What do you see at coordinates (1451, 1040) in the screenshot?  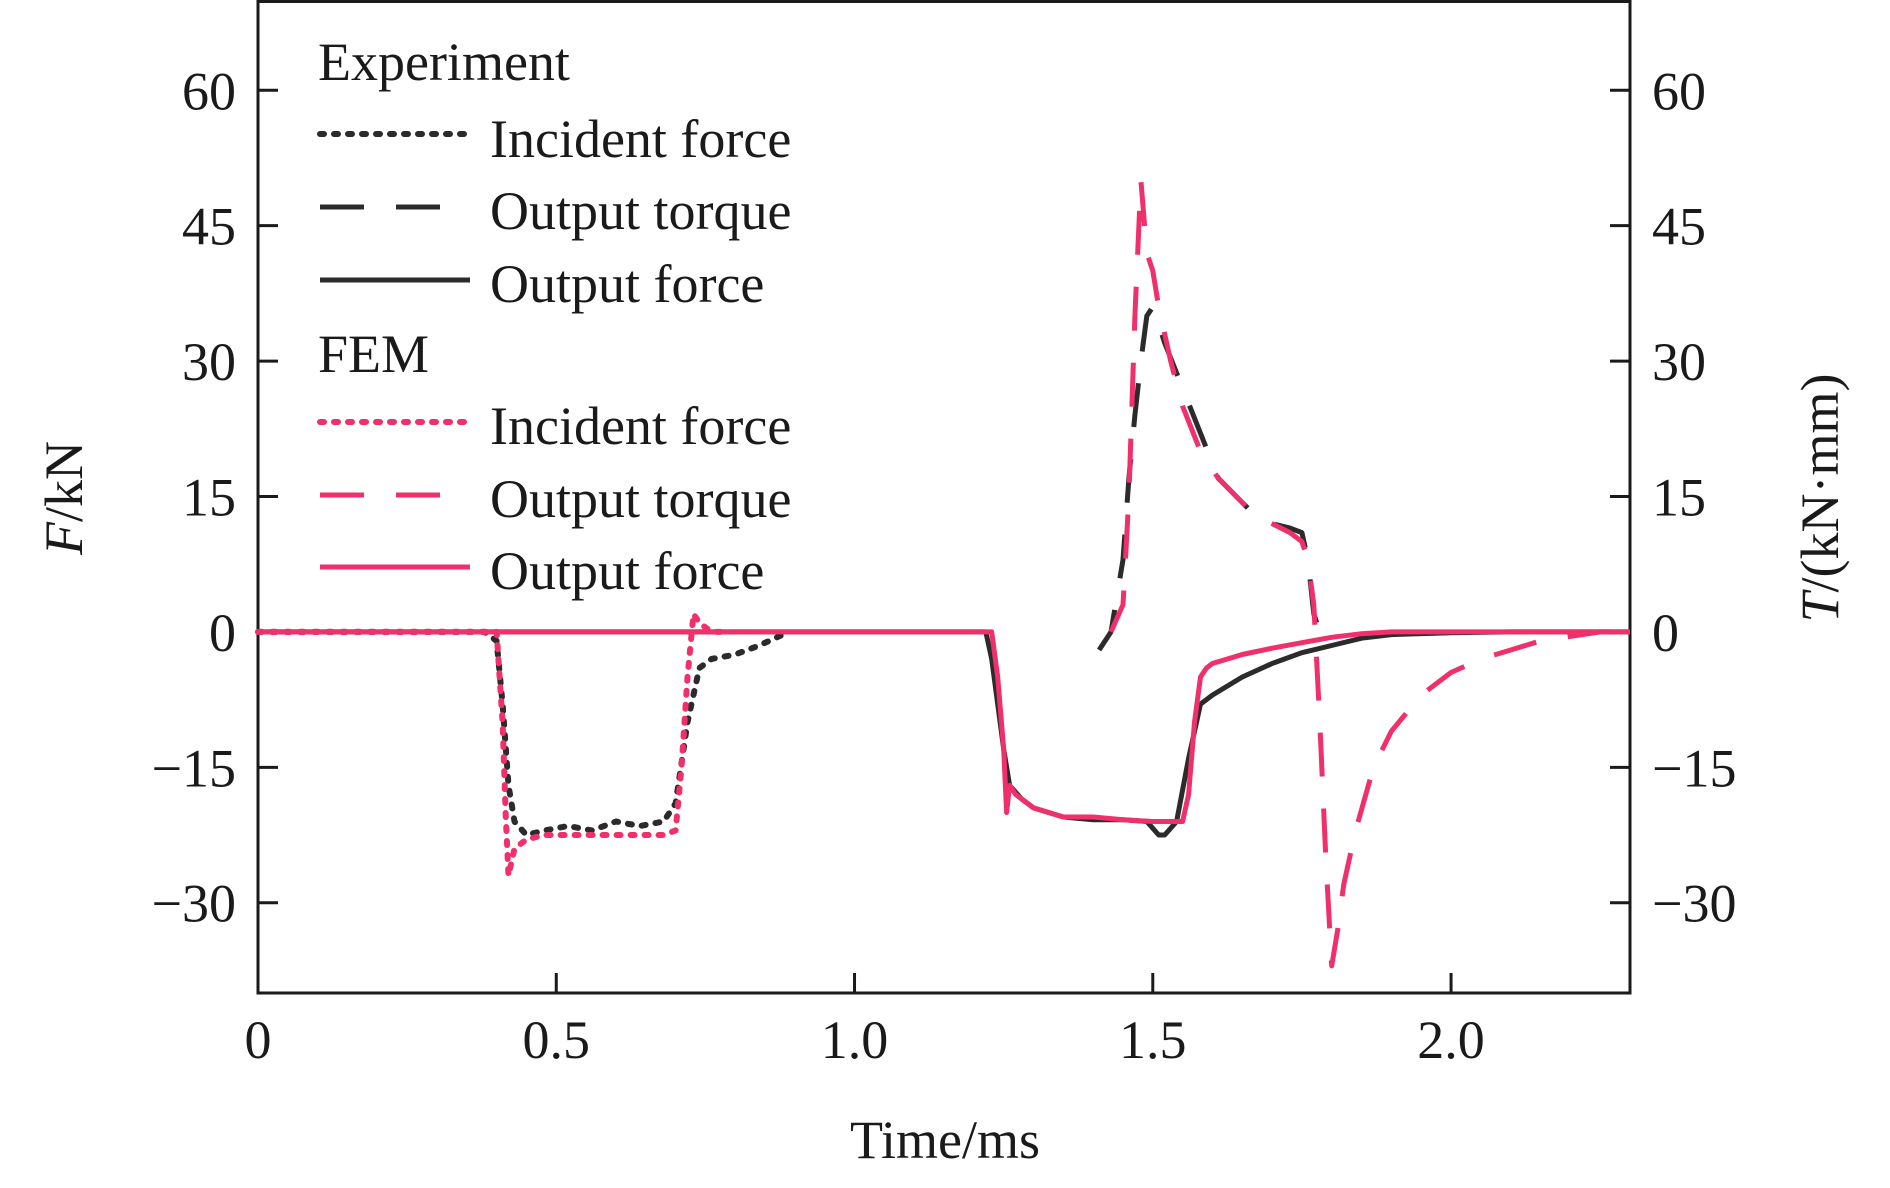 I see `x-tick-label: 2.0` at bounding box center [1451, 1040].